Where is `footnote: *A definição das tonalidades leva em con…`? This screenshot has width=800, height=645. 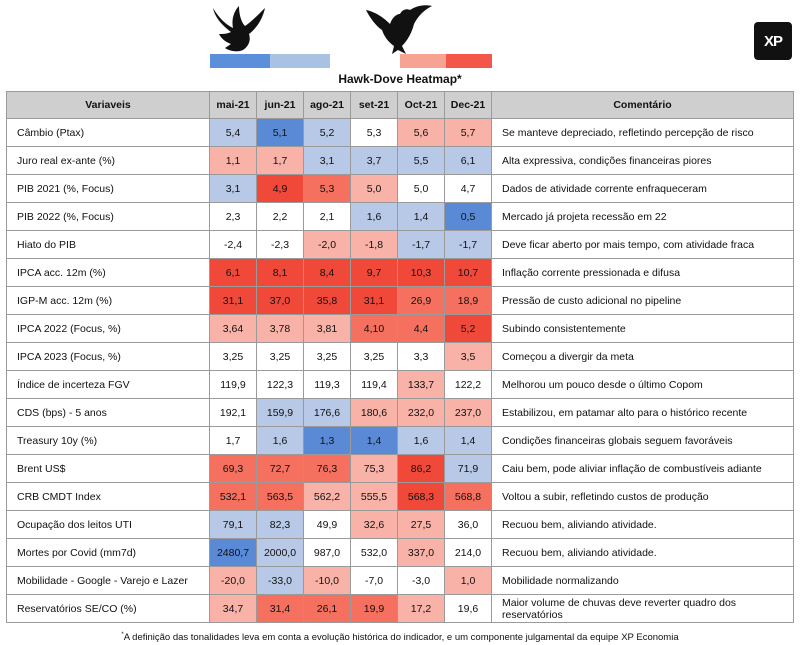 footnote: *A definição das tonalidades leva em con… is located at coordinates (400, 637).